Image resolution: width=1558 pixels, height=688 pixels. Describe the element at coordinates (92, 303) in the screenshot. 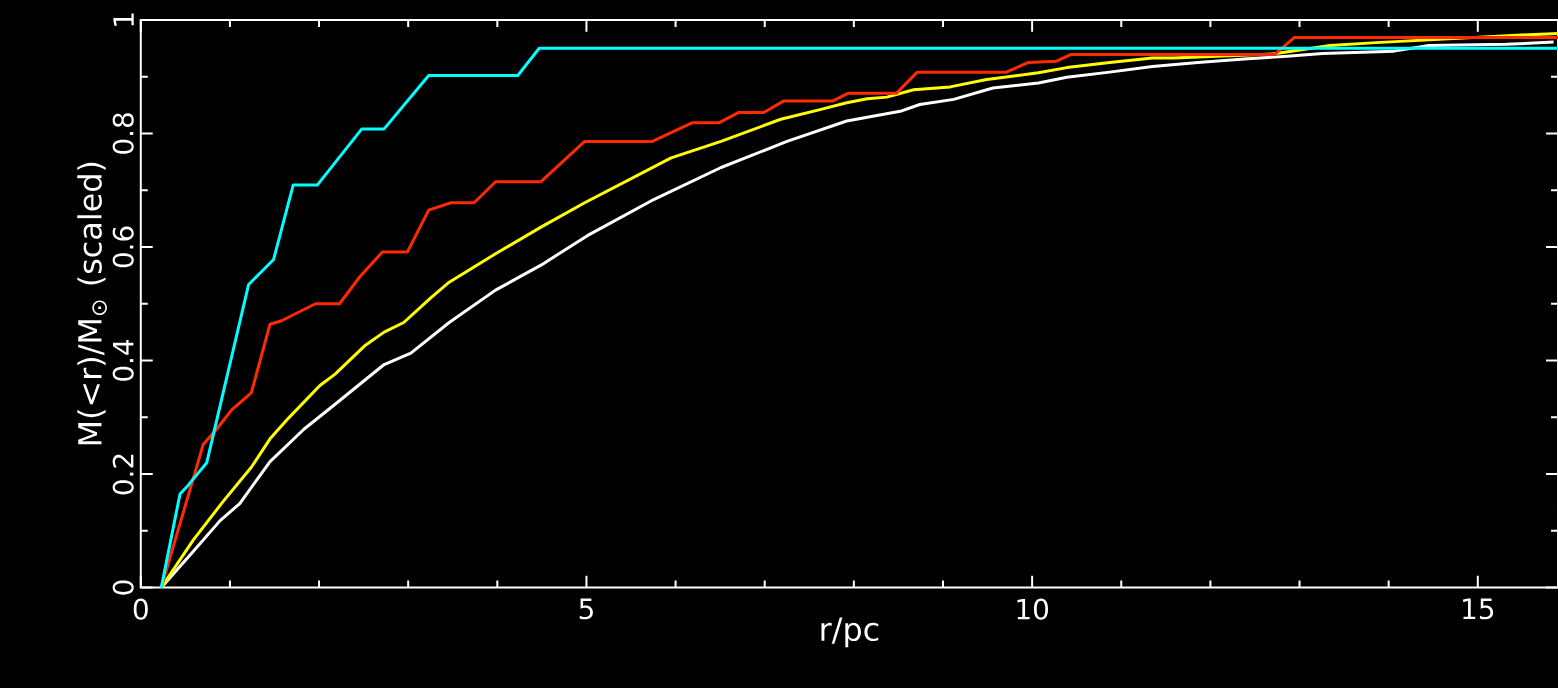

I see `y-axis-title: M(<r)/M$_{⊙}$ (scaled)` at that location.